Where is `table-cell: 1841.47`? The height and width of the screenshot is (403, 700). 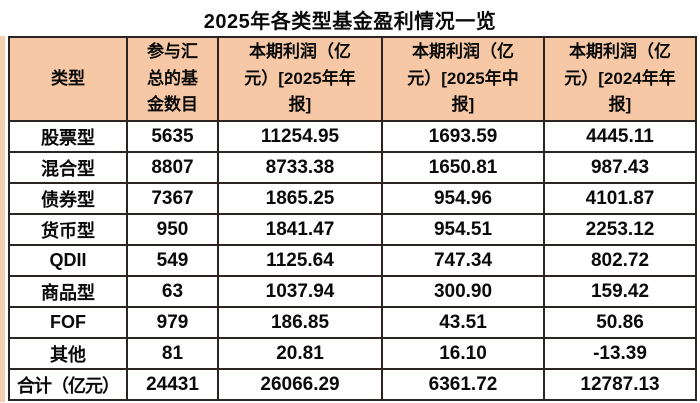 table-cell: 1841.47 is located at coordinates (300, 229).